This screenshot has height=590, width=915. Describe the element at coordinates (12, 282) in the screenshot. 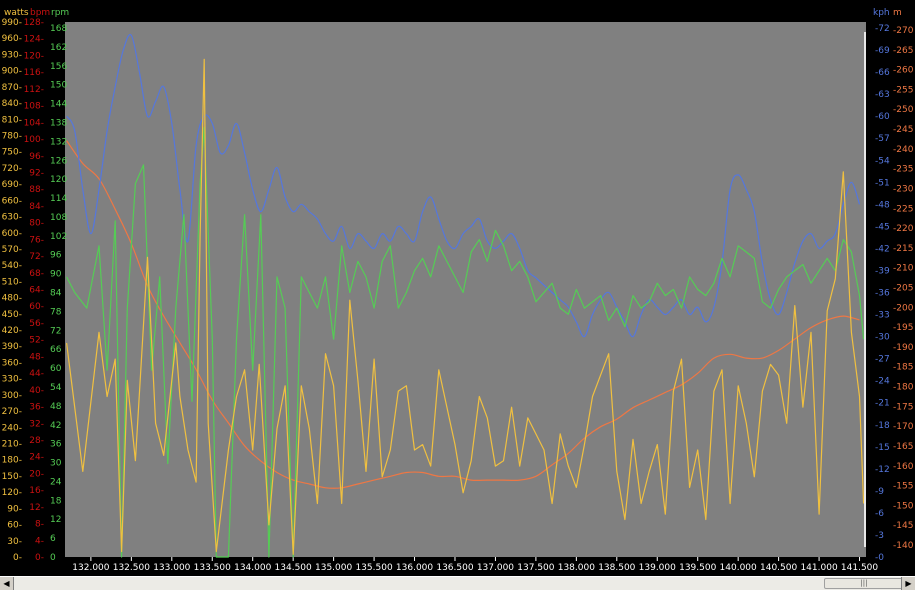

I see `tick-watts: 510-` at that location.